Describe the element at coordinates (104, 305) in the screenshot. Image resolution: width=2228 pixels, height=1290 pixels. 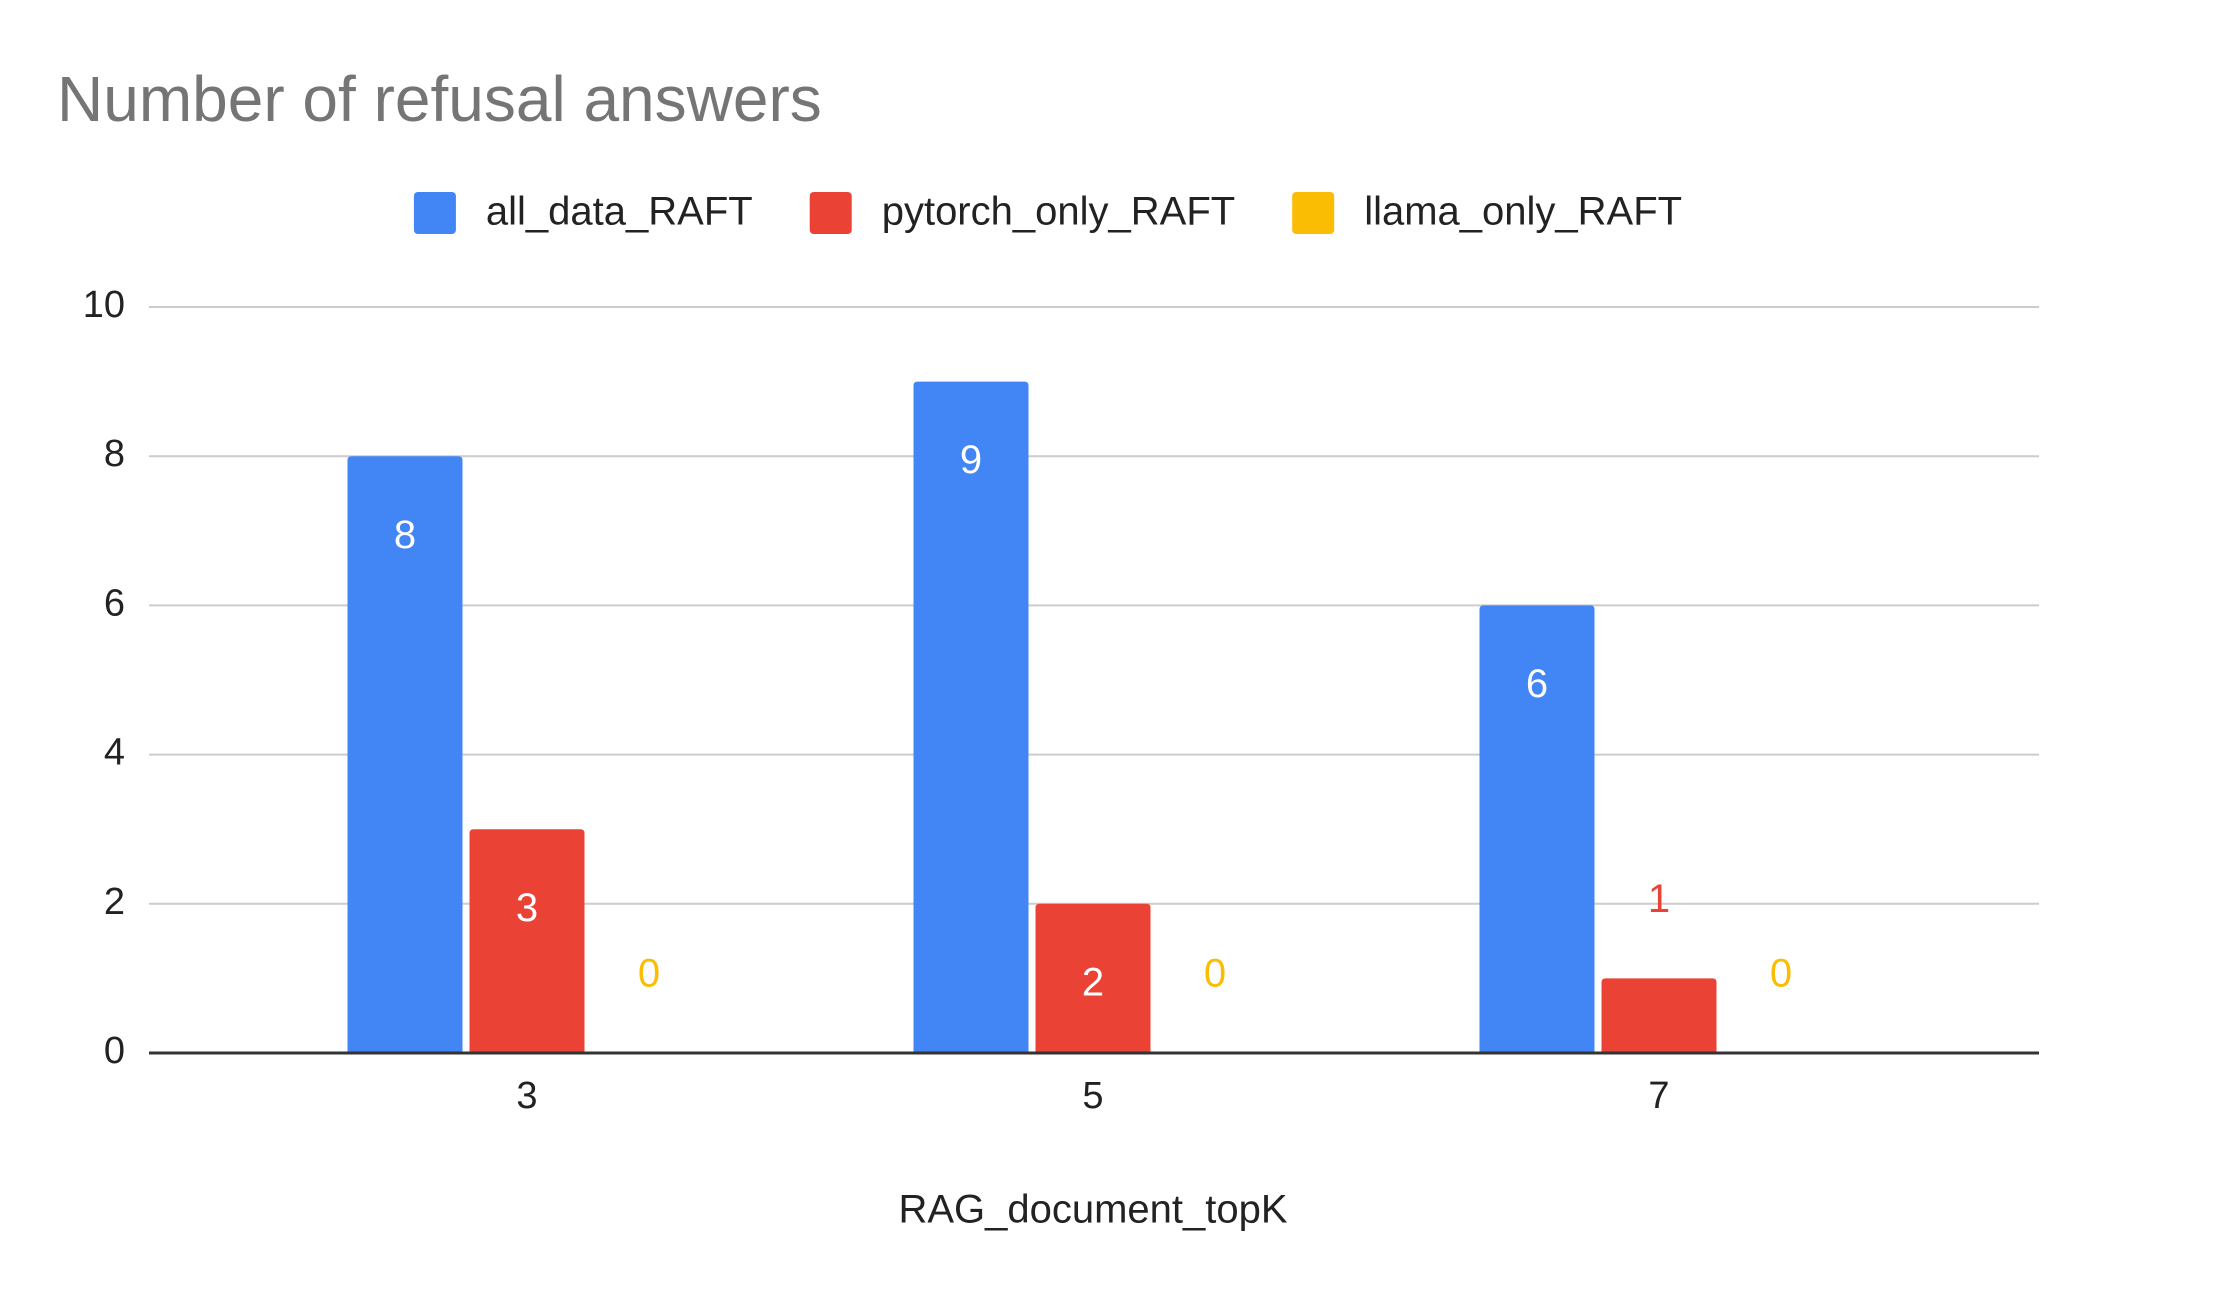
I see `y-tick-label: 10` at that location.